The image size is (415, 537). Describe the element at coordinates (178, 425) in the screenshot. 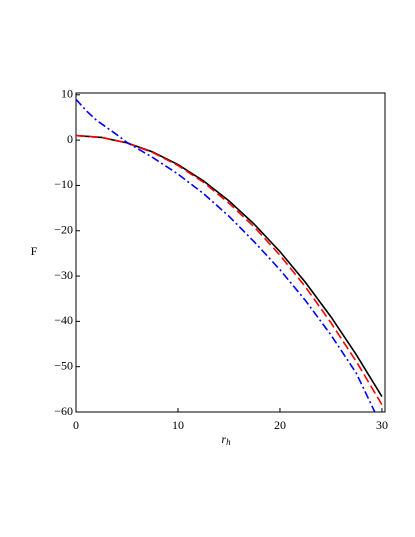

I see `x-tick-label: 10` at that location.